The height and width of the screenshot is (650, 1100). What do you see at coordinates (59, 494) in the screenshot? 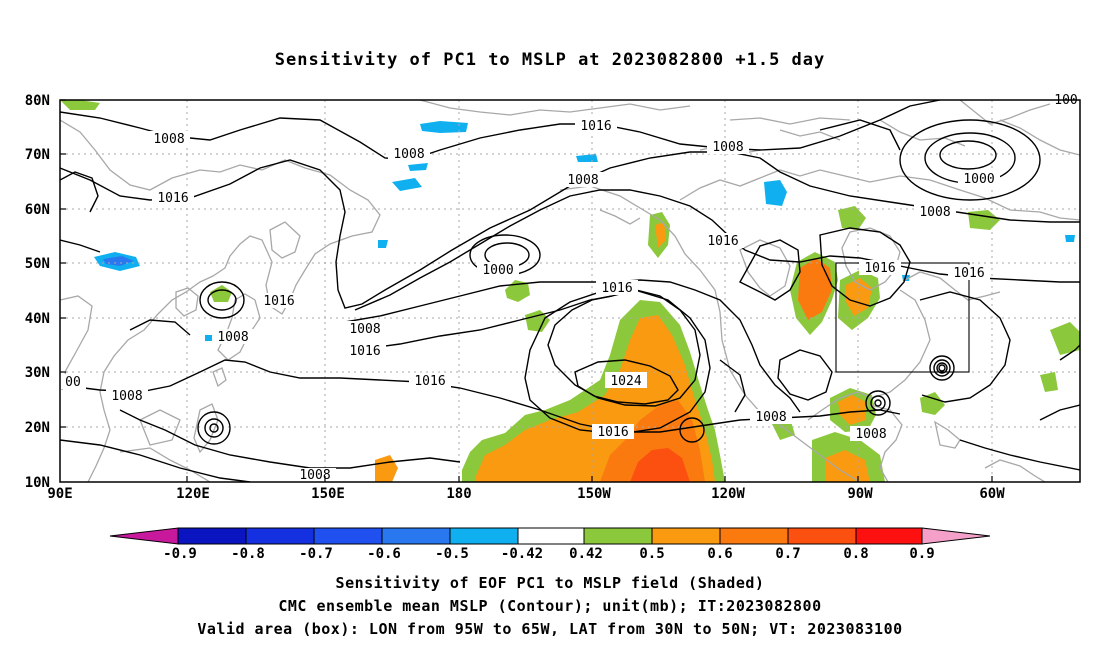
I see `lon-label: 90E` at bounding box center [59, 494].